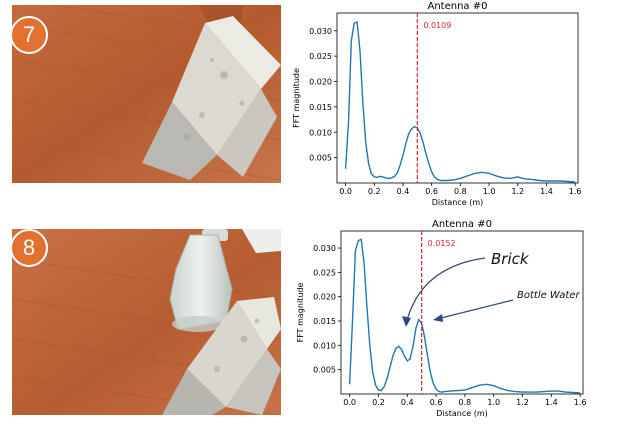  What do you see at coordinates (406, 321) in the screenshot?
I see `annotation-brick-arrowhead` at bounding box center [406, 321].